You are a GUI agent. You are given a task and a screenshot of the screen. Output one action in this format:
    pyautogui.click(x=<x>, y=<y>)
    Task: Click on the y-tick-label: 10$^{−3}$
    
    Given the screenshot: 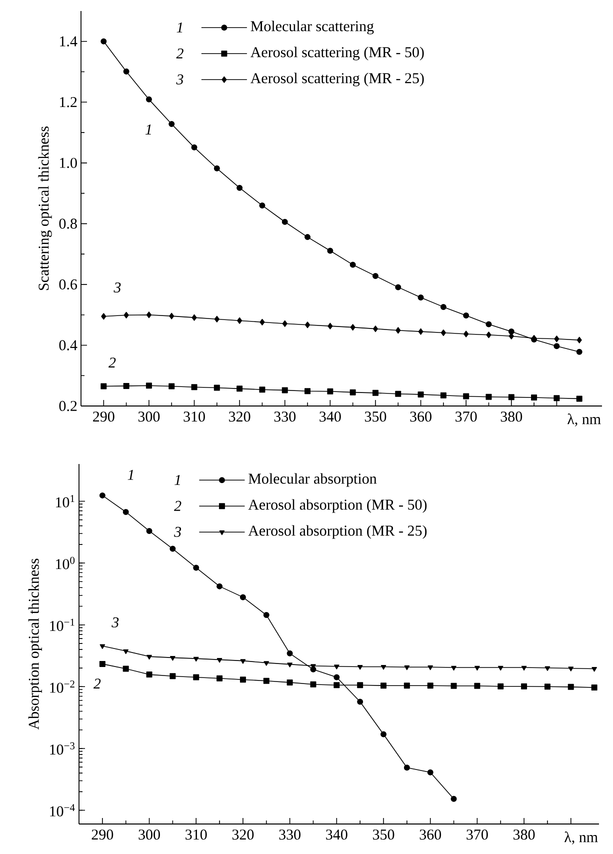 What is the action you would take?
    pyautogui.click(x=62, y=748)
    